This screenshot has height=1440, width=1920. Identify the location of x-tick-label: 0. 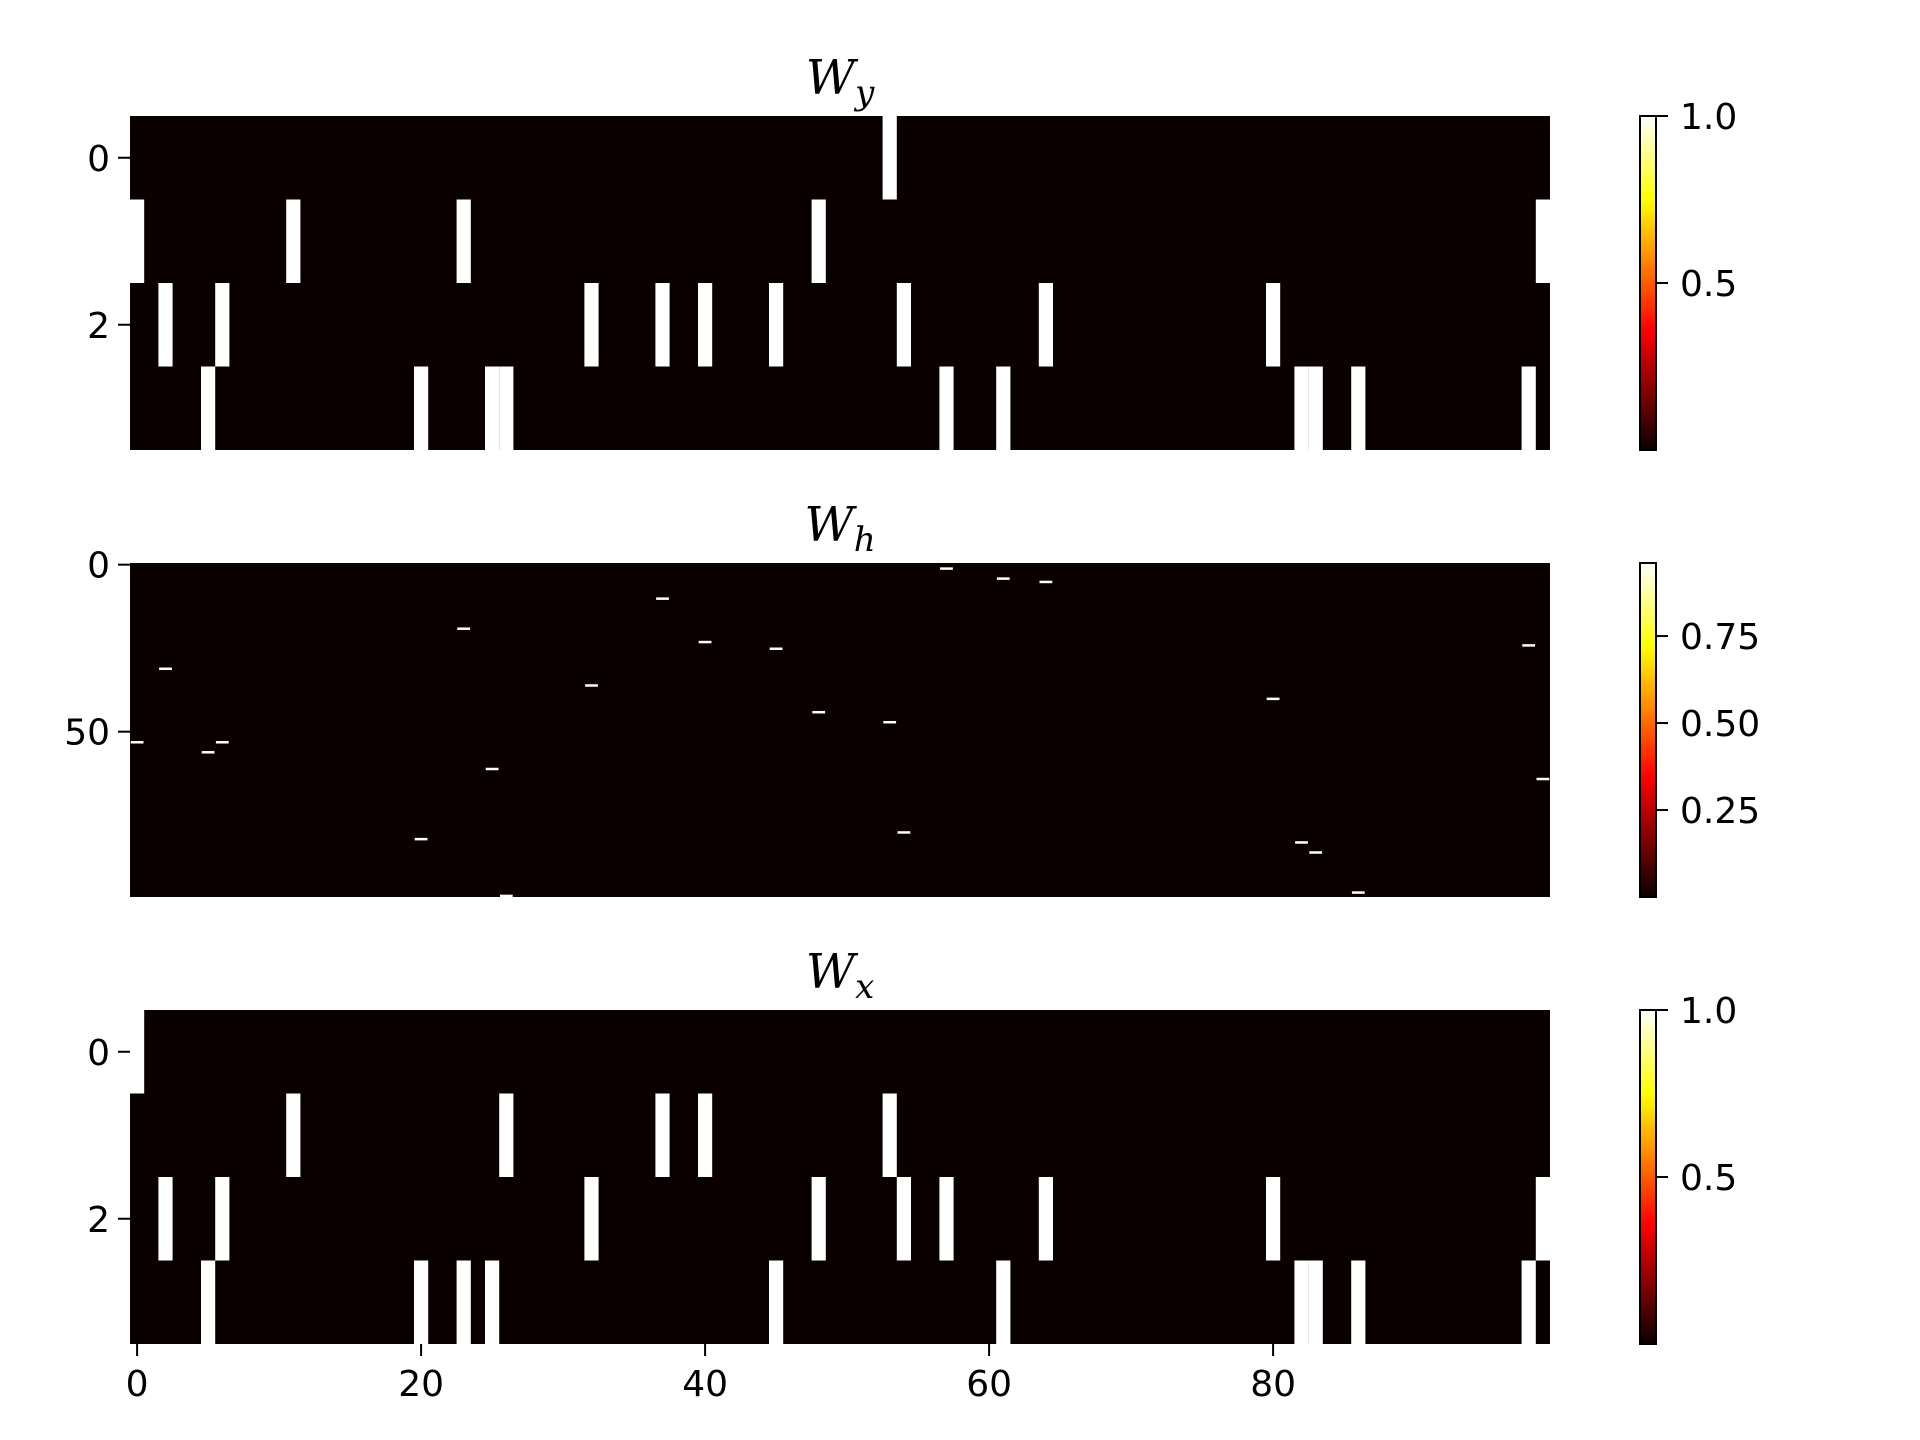
(137, 1384).